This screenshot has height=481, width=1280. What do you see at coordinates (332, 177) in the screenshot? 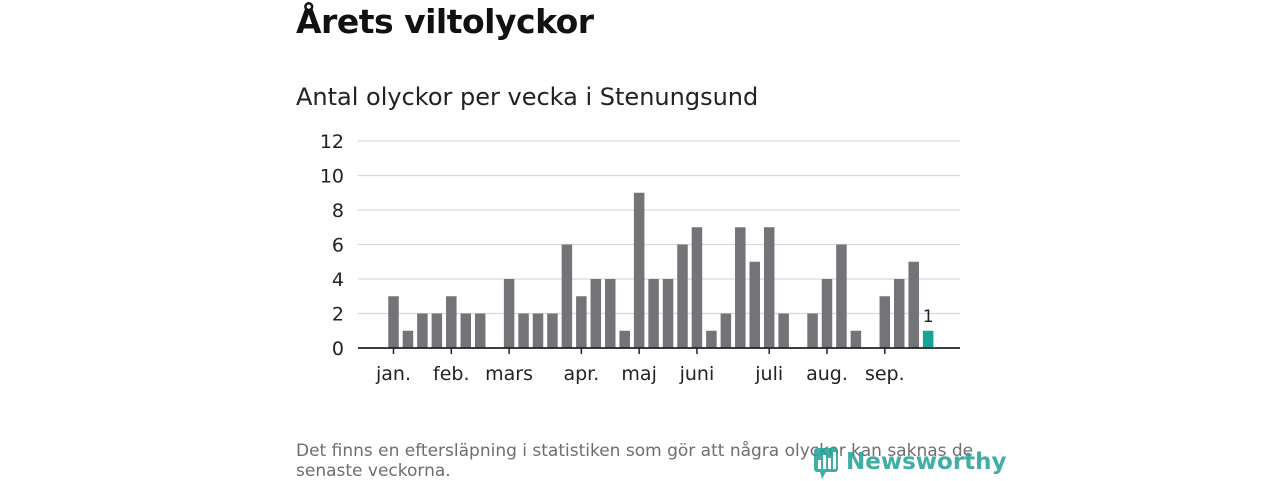
I see `y-tick-label: 10` at bounding box center [332, 177].